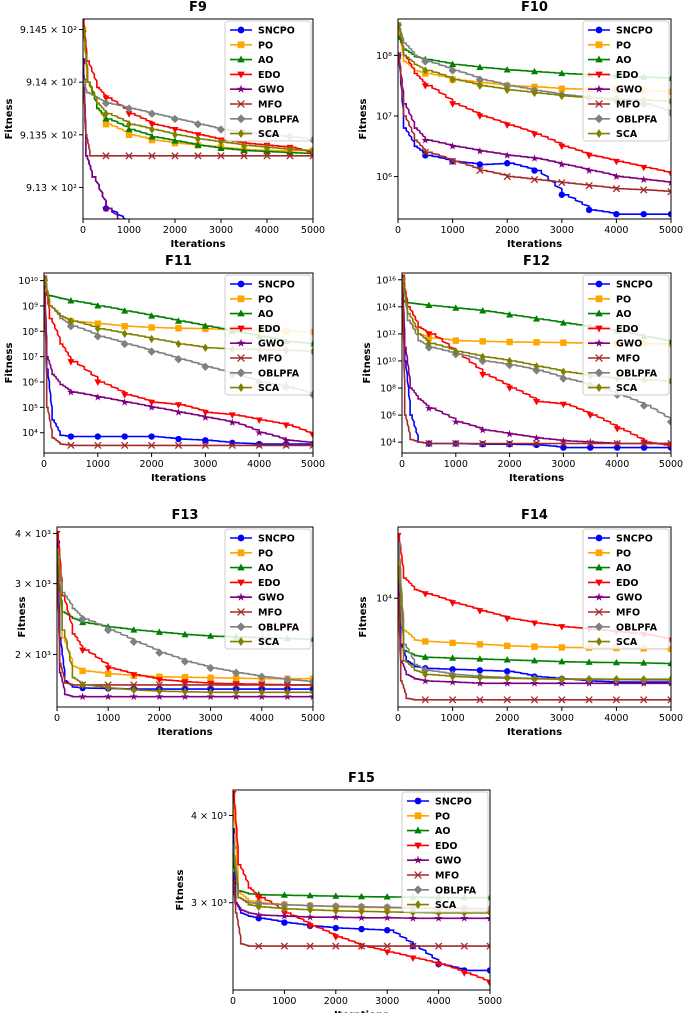 This screenshot has height=1013, width=685. I want to click on y-tick-label: 10⁹, so click(30, 306).